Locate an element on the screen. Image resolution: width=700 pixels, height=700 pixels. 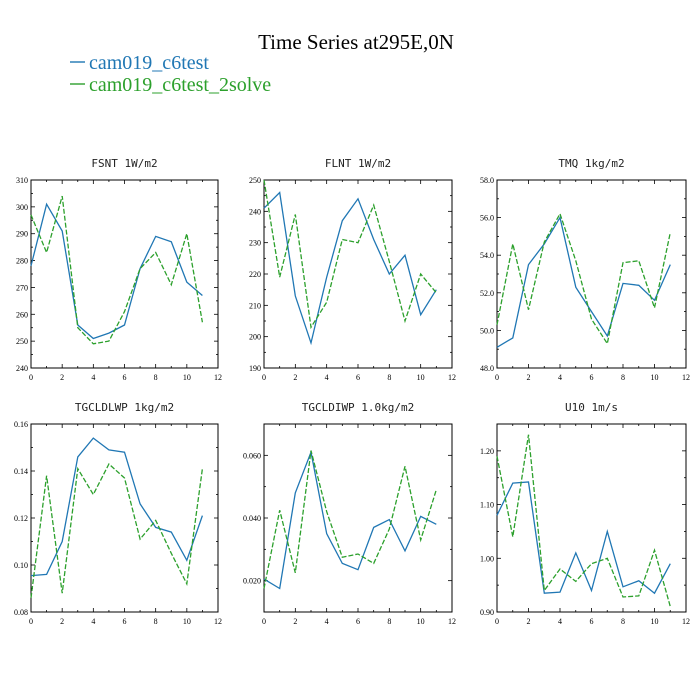
legend-label-series-2: cam019_c6test_2solve is located at coordinates (180, 85).